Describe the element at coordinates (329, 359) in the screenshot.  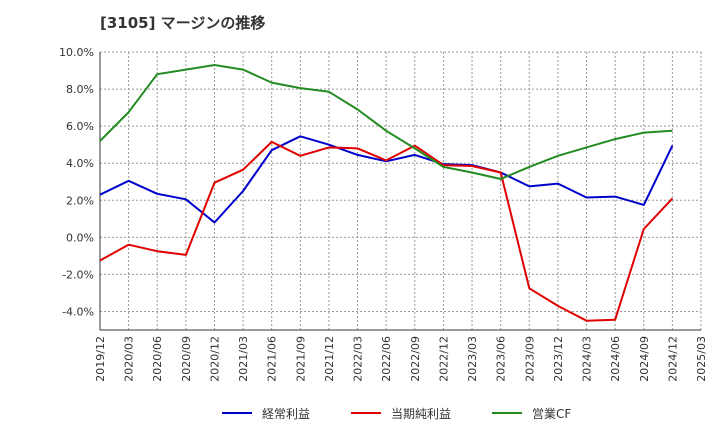
I see `x-tick-label: 2021/12` at that location.